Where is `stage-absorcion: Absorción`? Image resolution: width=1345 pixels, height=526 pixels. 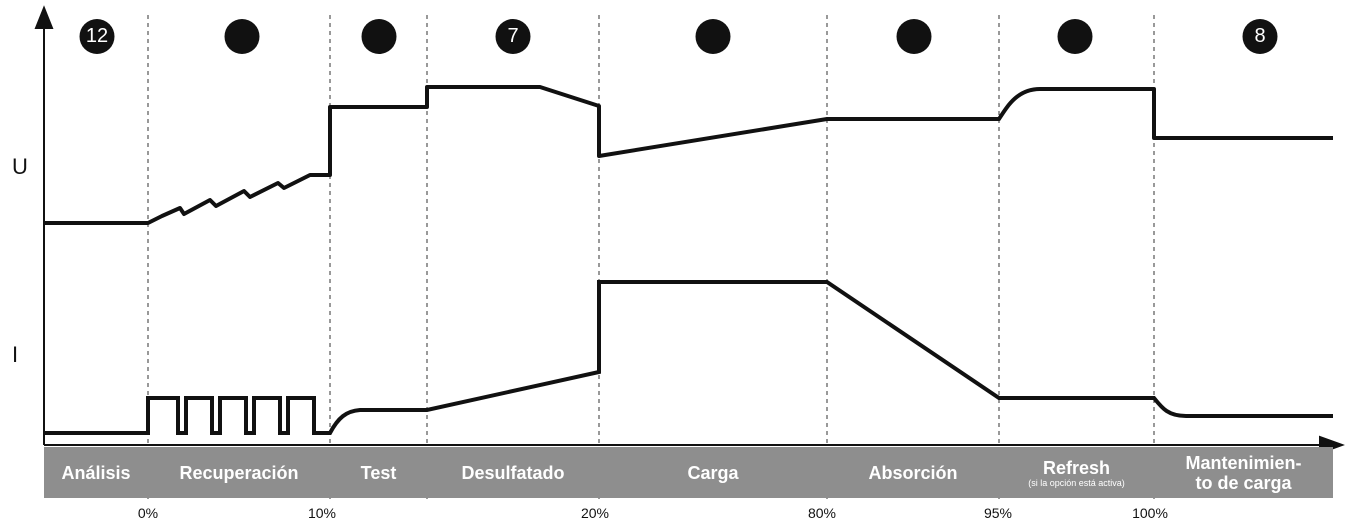 stage-absorcion: Absorción is located at coordinates (913, 472).